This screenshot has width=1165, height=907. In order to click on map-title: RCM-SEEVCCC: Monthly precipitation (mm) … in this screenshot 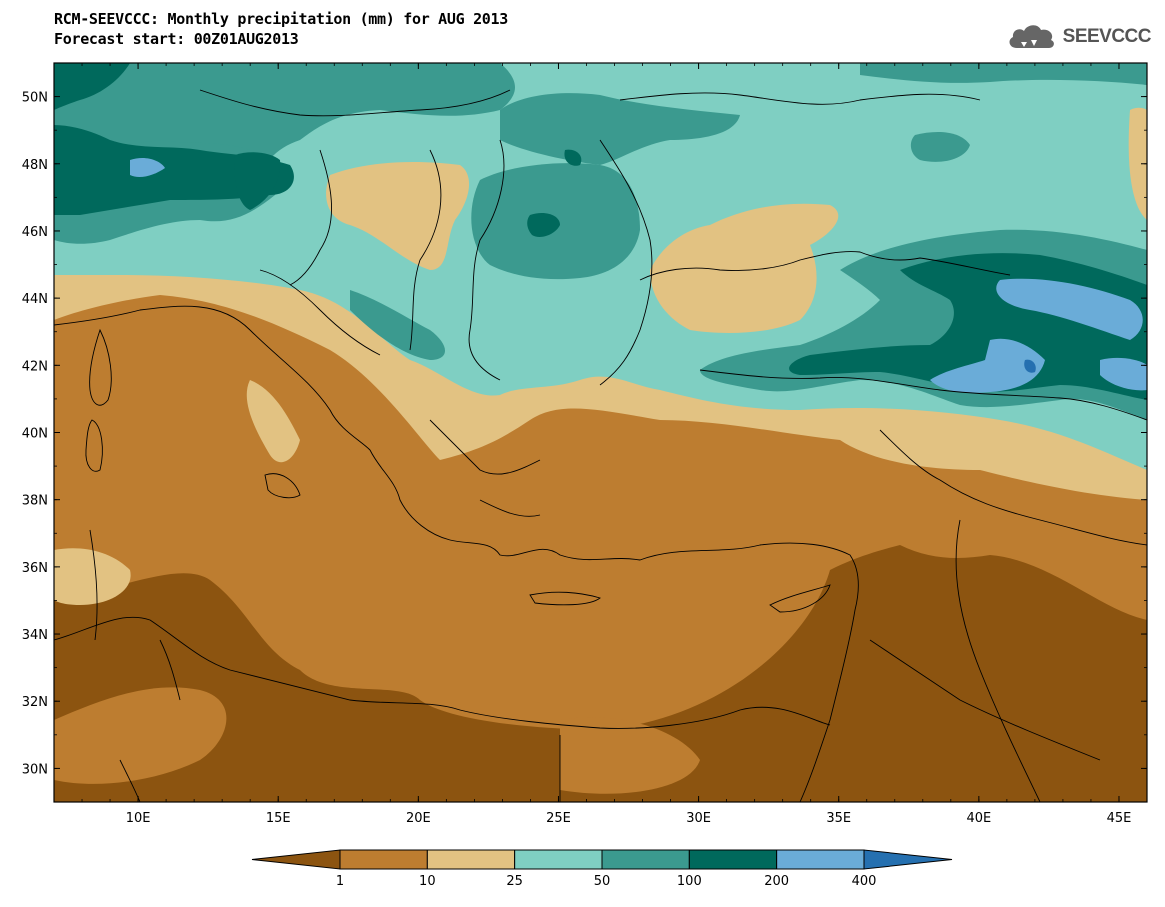, I will do `click(281, 19)`.